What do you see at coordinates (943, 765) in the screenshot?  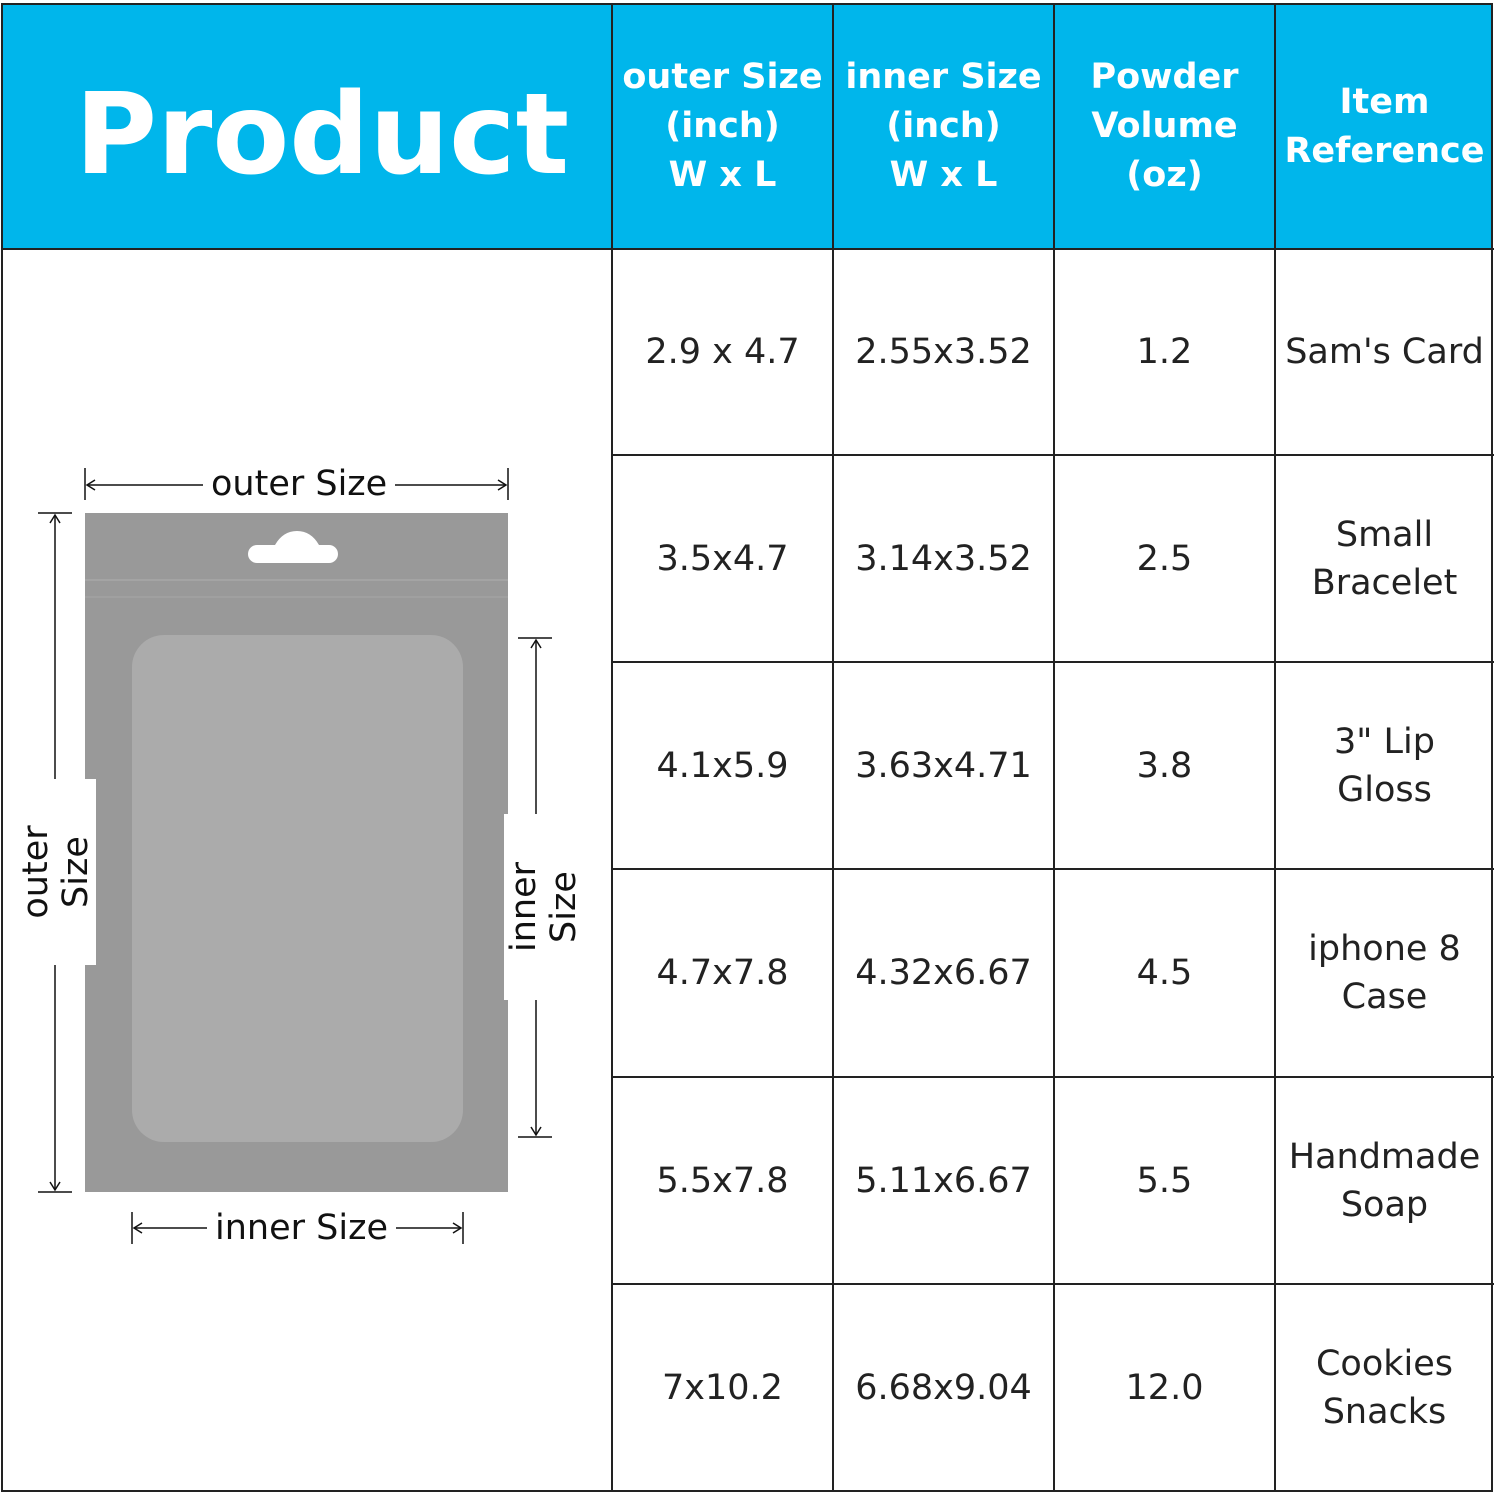 I see `table-cell: 3.63x4.71` at bounding box center [943, 765].